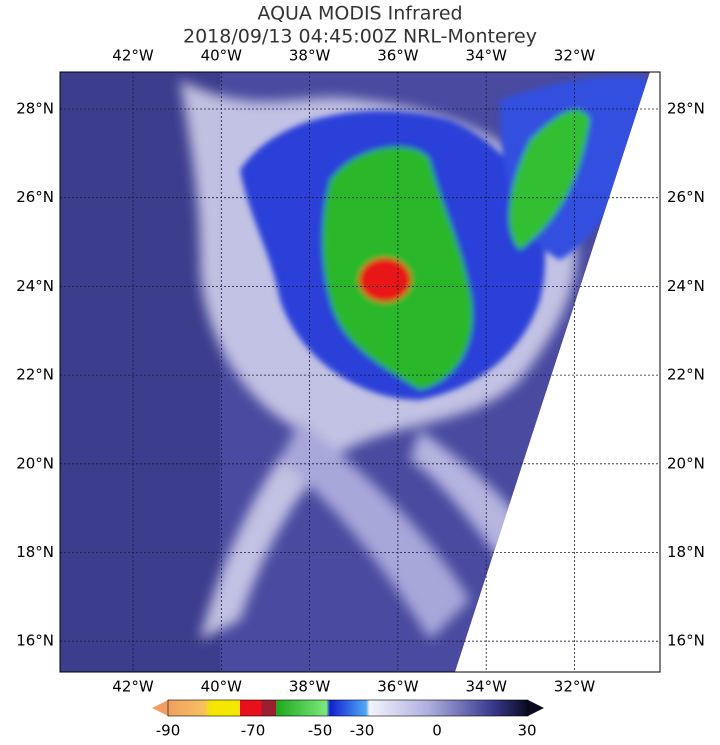 The height and width of the screenshot is (745, 720). Describe the element at coordinates (686, 552) in the screenshot. I see `lat-label-right: 18°N` at that location.